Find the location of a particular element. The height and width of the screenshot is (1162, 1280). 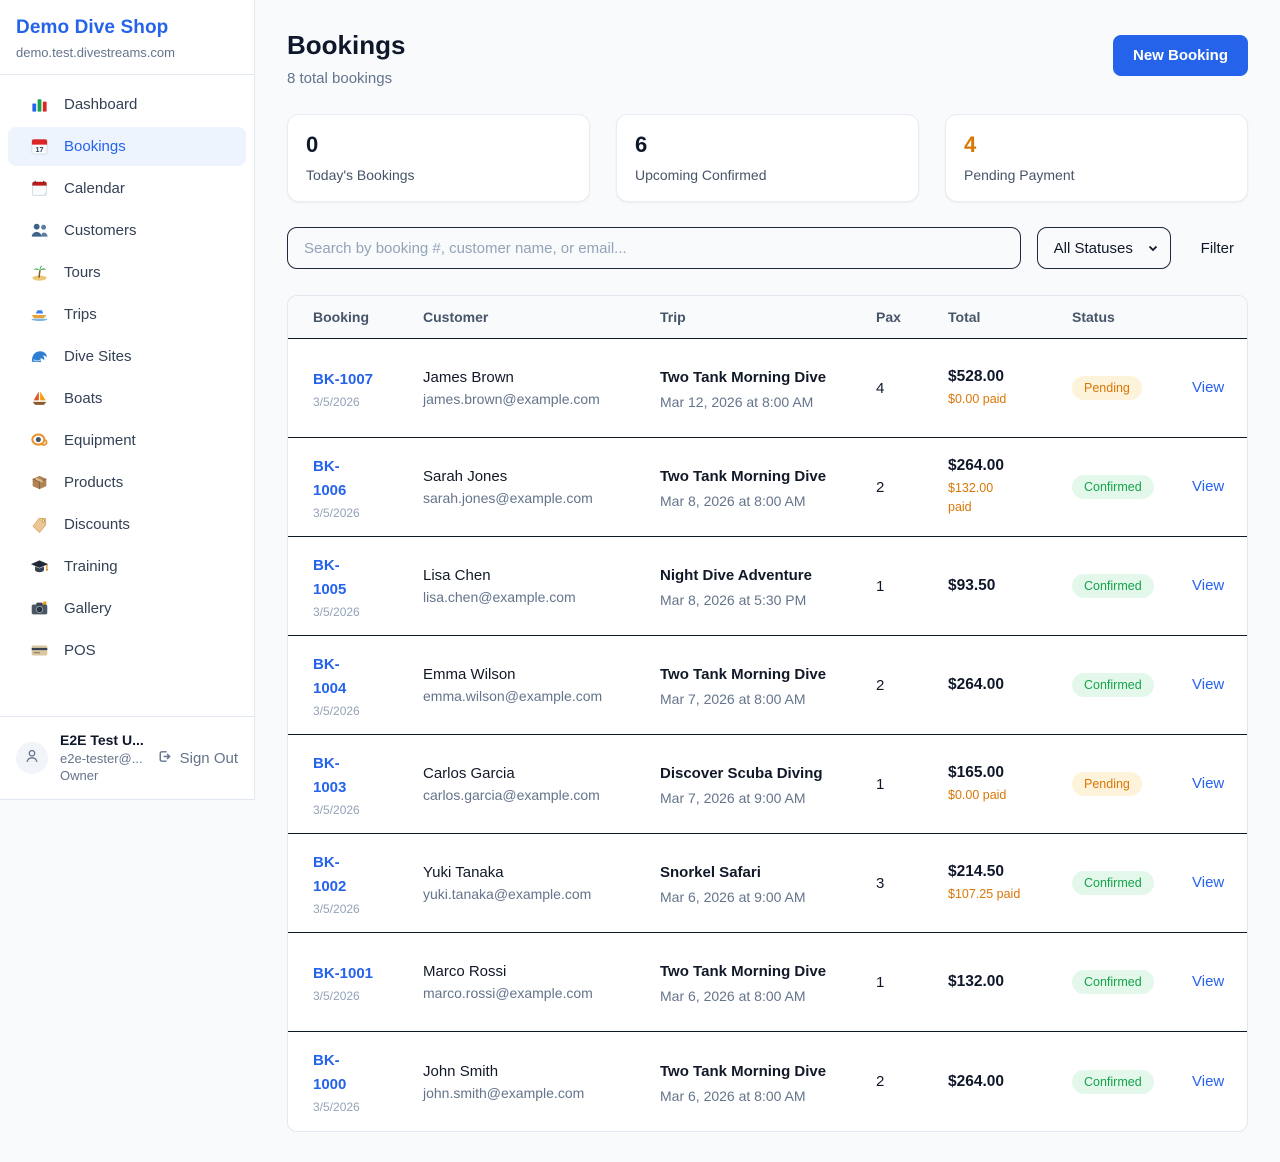

sidebar-item-customers: Customers is located at coordinates (127, 230).